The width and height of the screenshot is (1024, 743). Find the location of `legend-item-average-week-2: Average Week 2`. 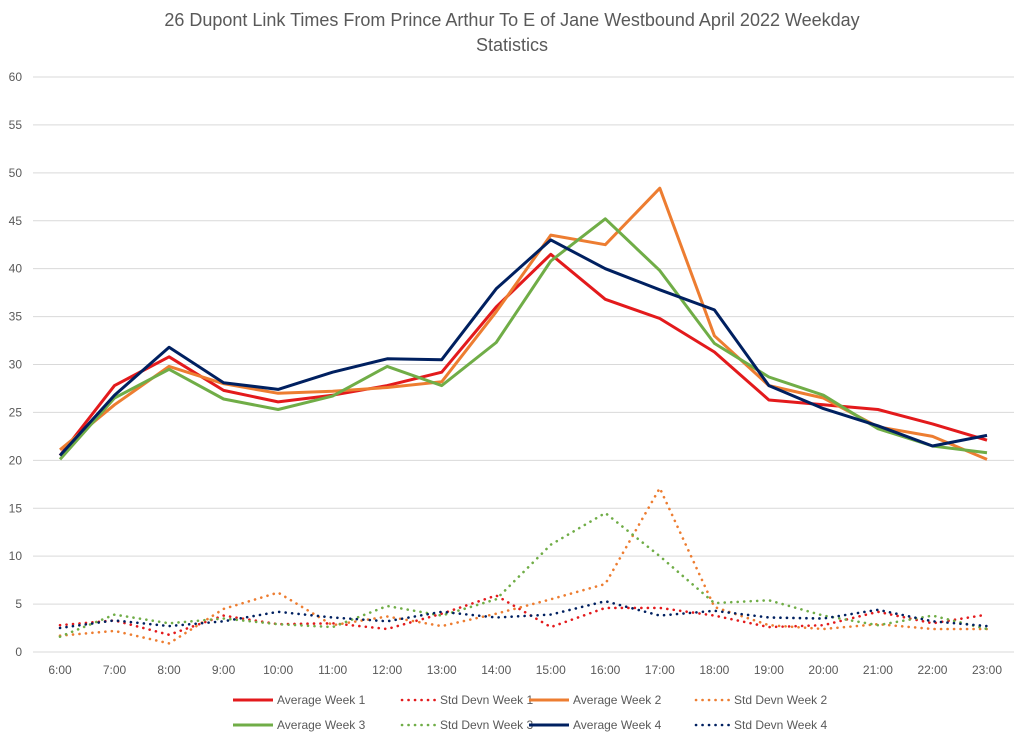

legend-item-average-week-2: Average Week 2 is located at coordinates (595, 700).